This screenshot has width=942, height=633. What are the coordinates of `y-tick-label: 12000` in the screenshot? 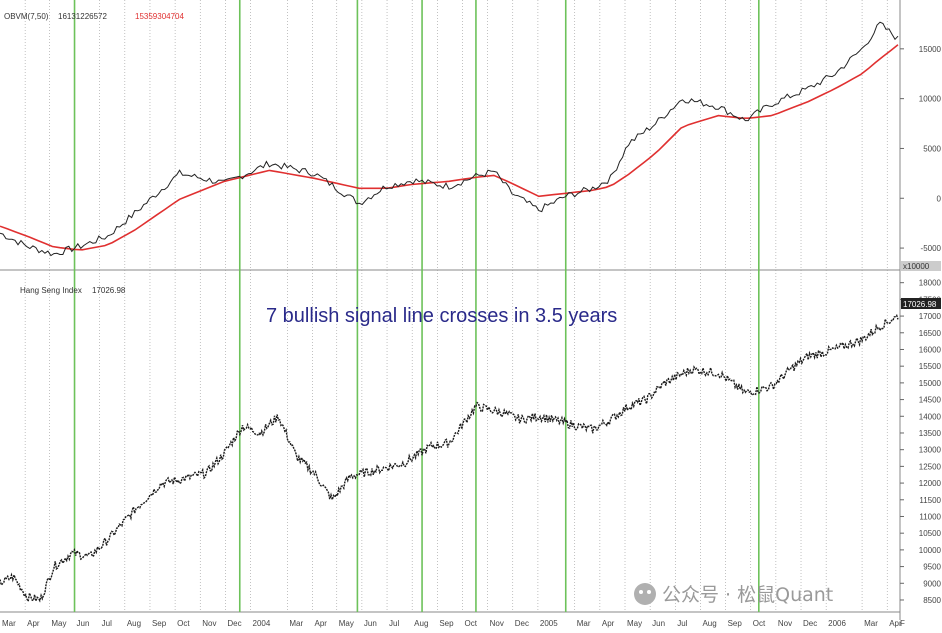 It's located at (930, 483).